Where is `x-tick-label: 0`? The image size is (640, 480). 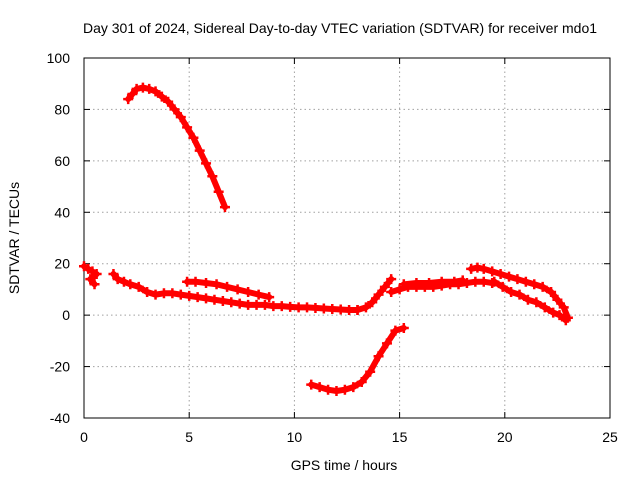
x-tick-label: 0 is located at coordinates (84, 437).